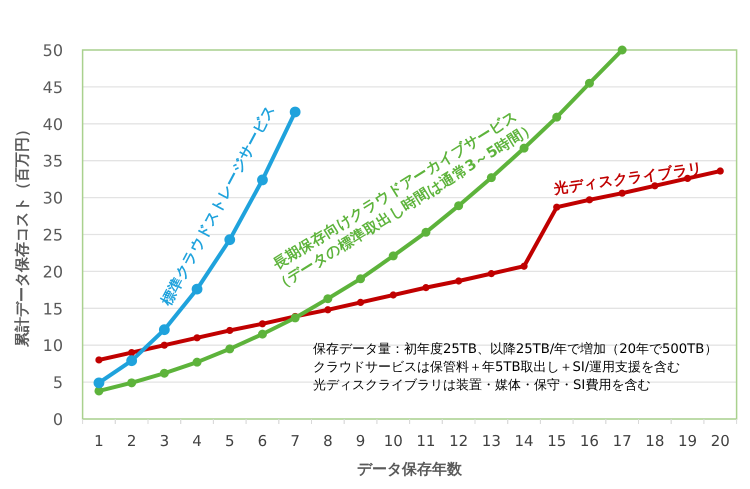  Describe the element at coordinates (52, 308) in the screenshot. I see `y-tick-label: 15` at that location.